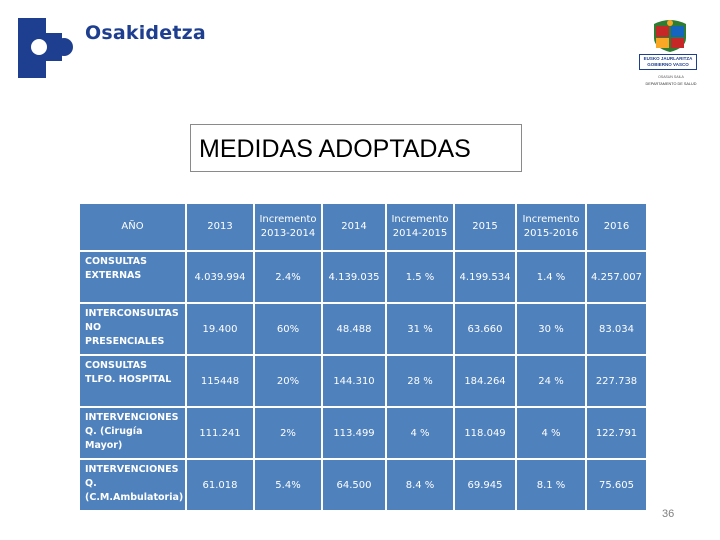  What do you see at coordinates (288, 381) in the screenshot?
I see `table-cell: 20%` at bounding box center [288, 381].